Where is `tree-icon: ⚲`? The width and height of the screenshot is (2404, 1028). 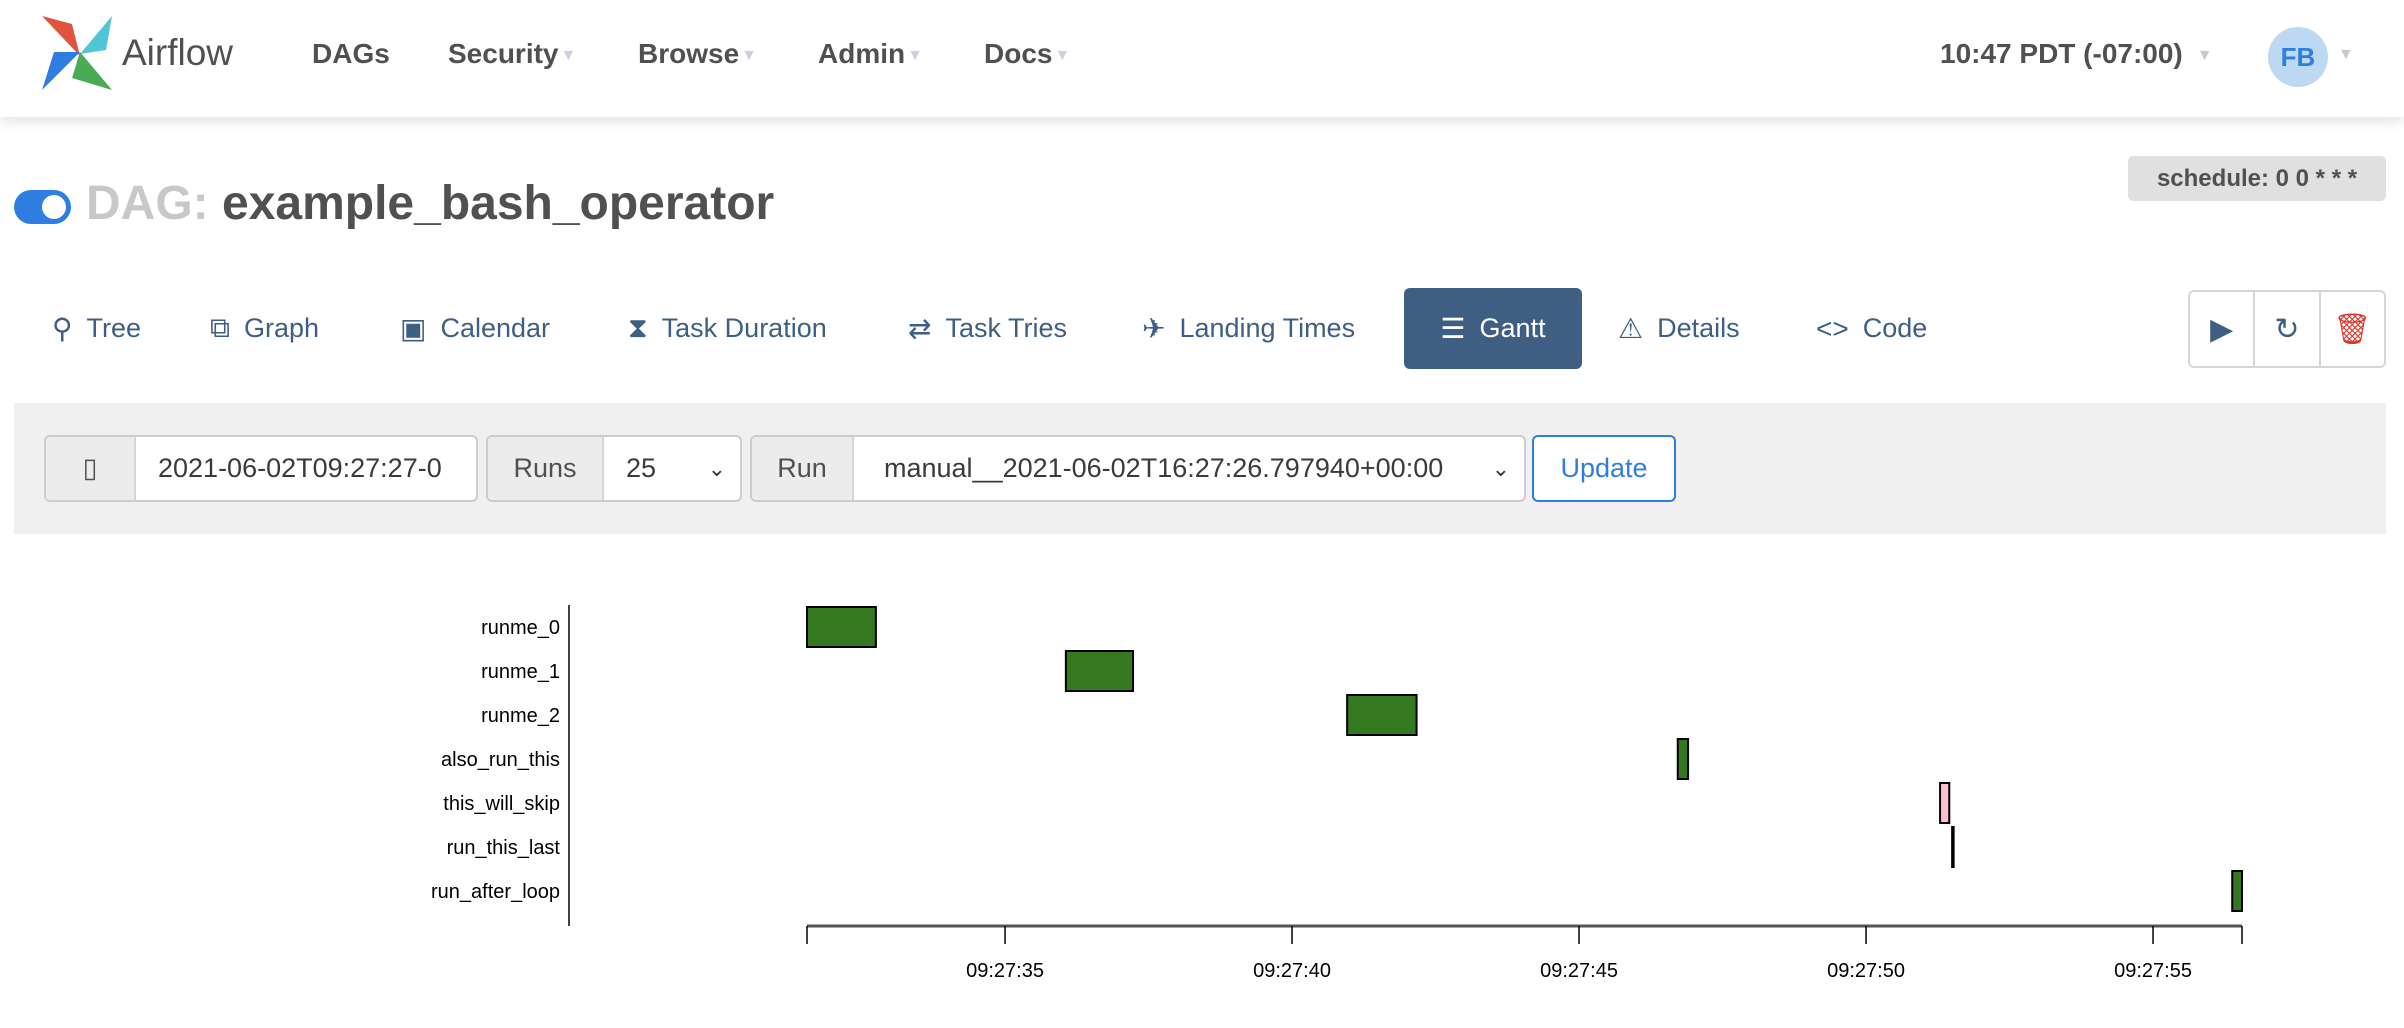 tree-icon: ⚲ is located at coordinates (62, 328).